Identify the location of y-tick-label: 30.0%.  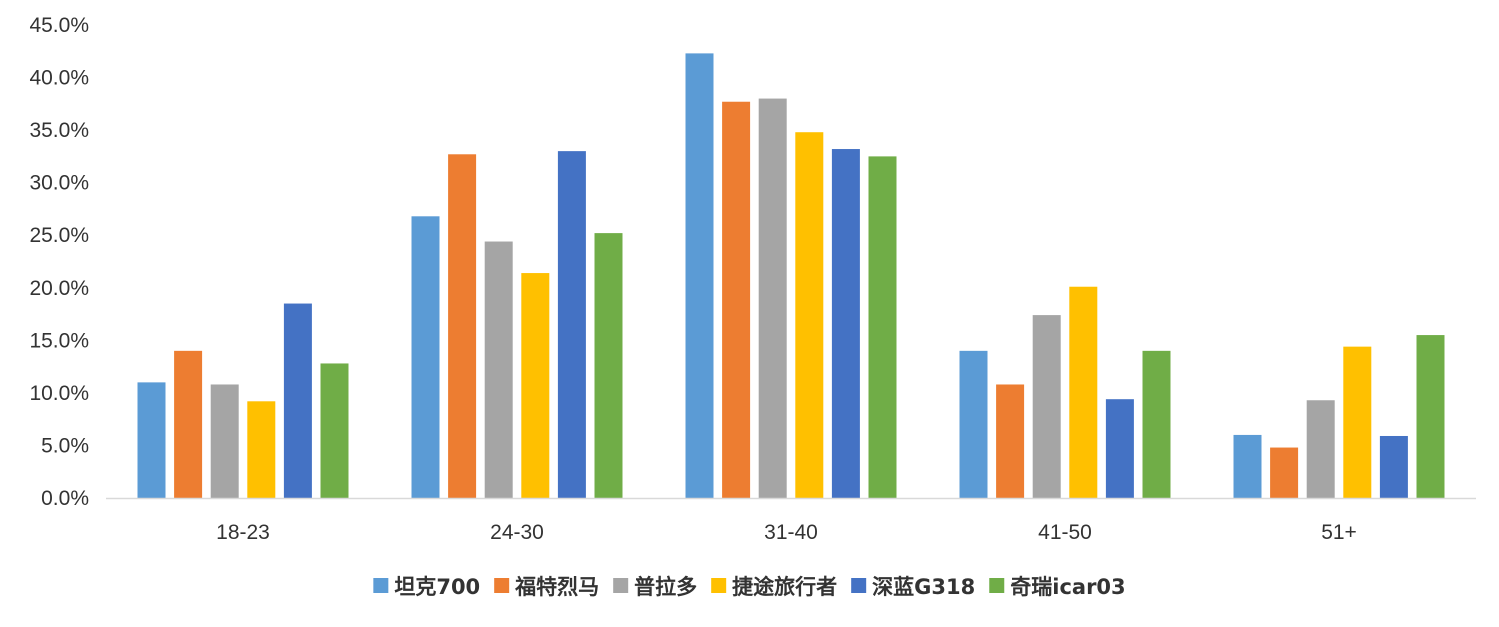
(59, 183).